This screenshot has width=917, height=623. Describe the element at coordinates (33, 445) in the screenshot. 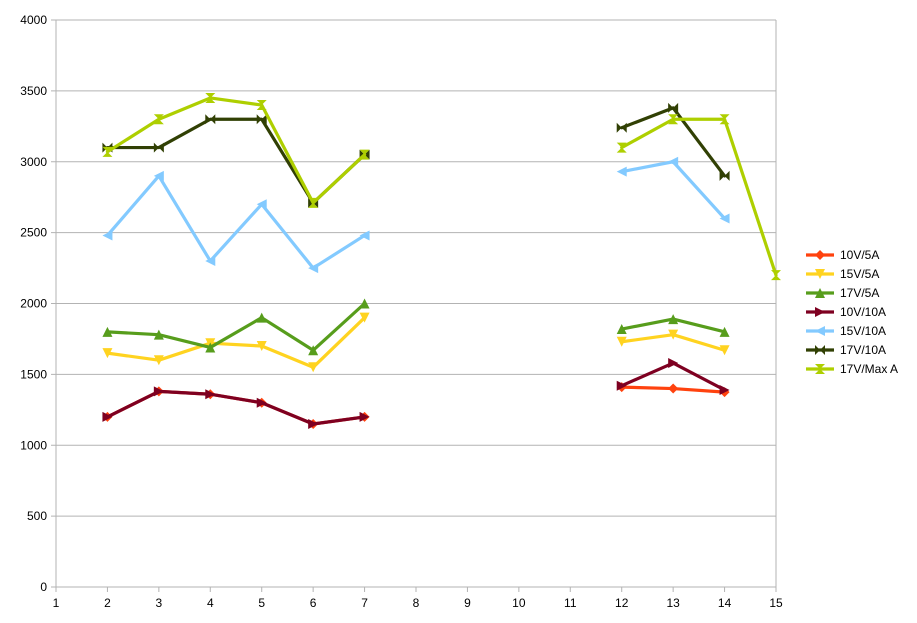

I see `y-tick-label: 1000` at that location.